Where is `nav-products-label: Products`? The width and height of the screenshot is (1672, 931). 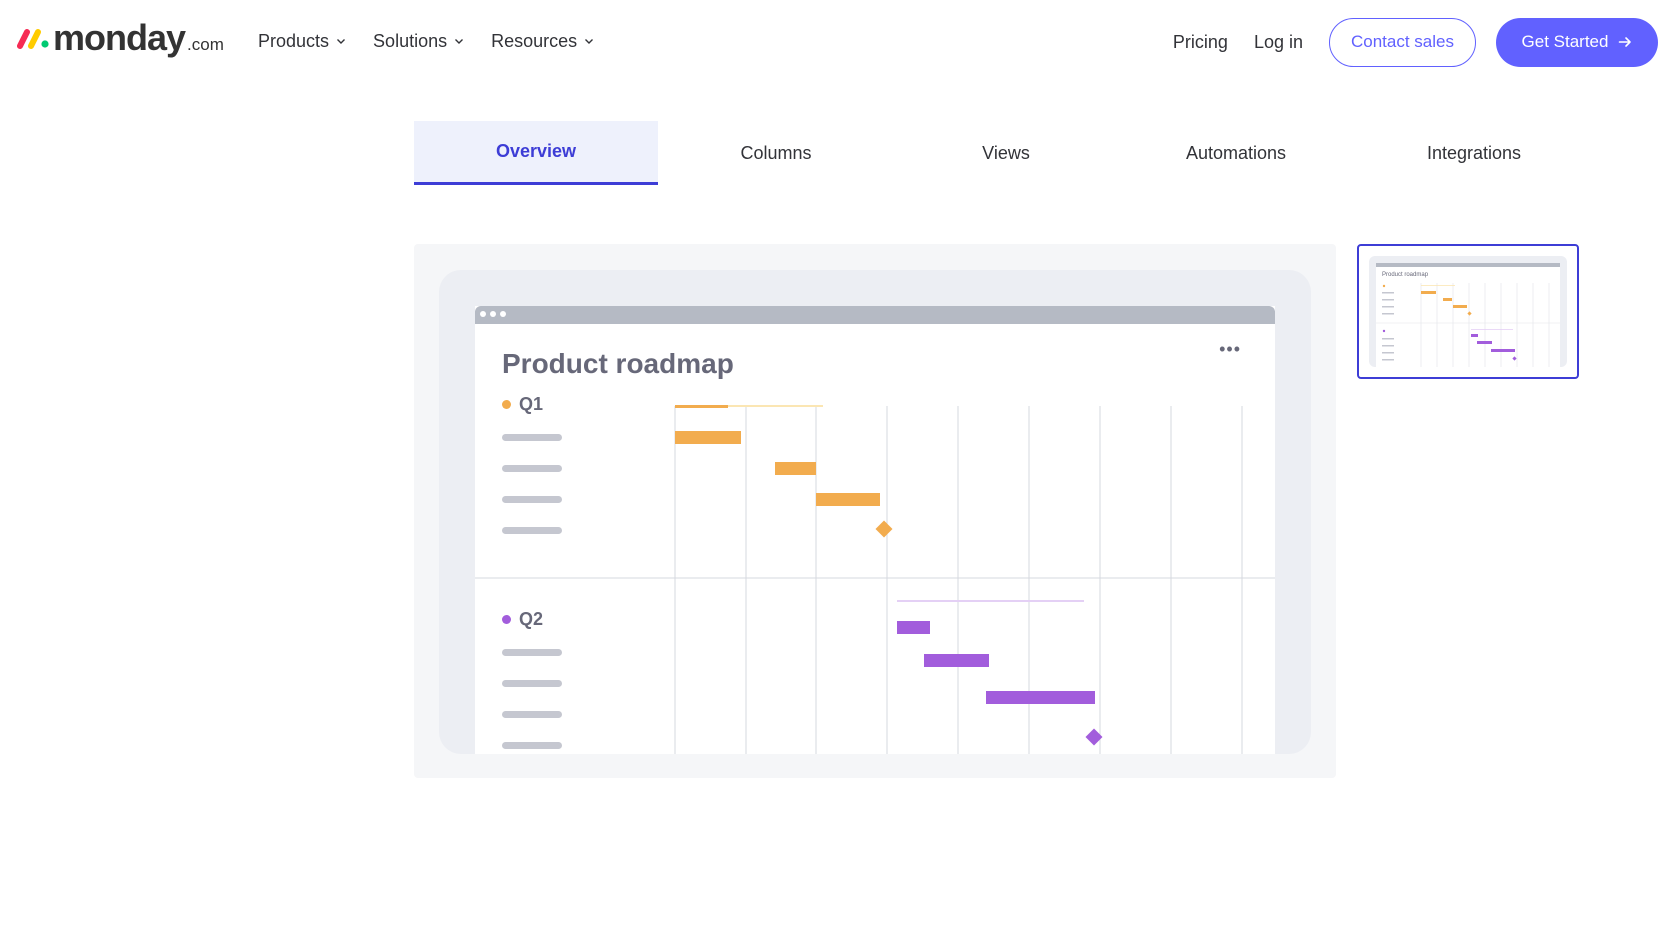
nav-products-label: Products is located at coordinates (294, 40).